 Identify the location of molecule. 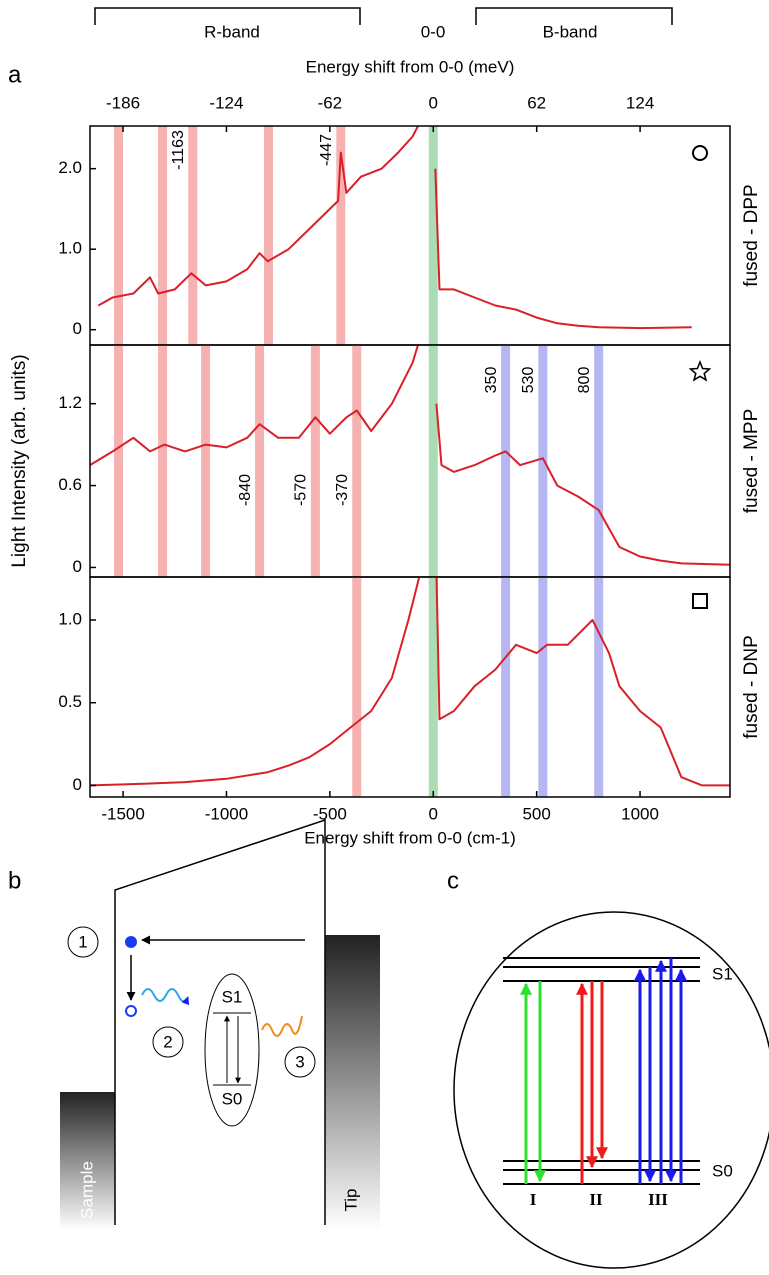
(232, 1050).